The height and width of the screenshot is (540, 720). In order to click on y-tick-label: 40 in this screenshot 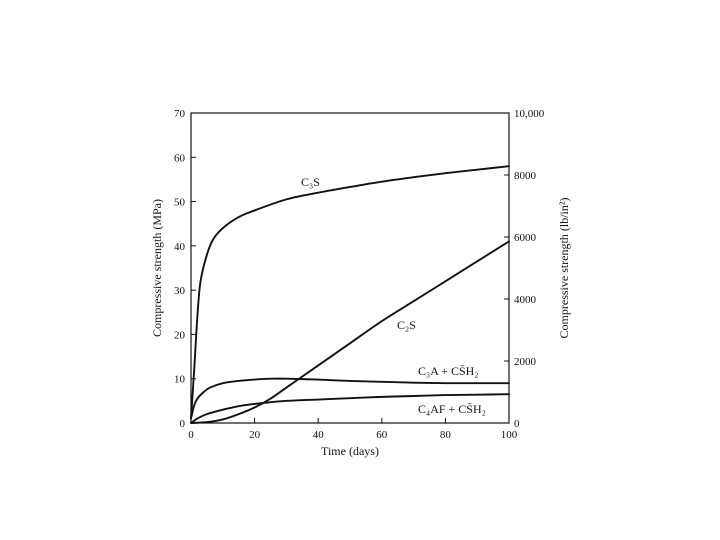, I will do `click(180, 247)`.